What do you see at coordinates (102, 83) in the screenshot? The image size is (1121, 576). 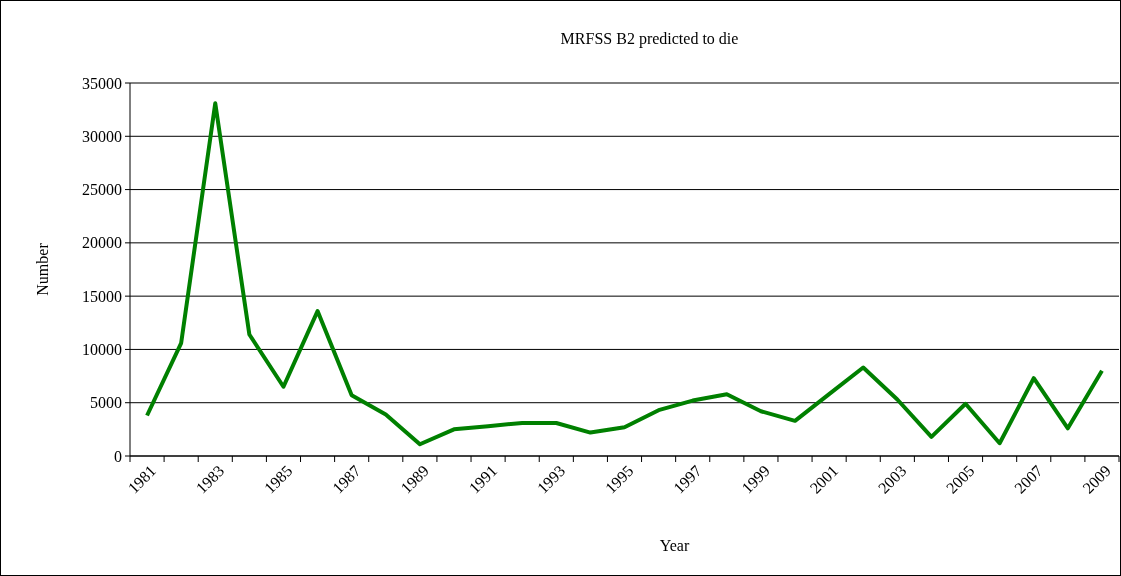 I see `y-tick-label: 35000` at bounding box center [102, 83].